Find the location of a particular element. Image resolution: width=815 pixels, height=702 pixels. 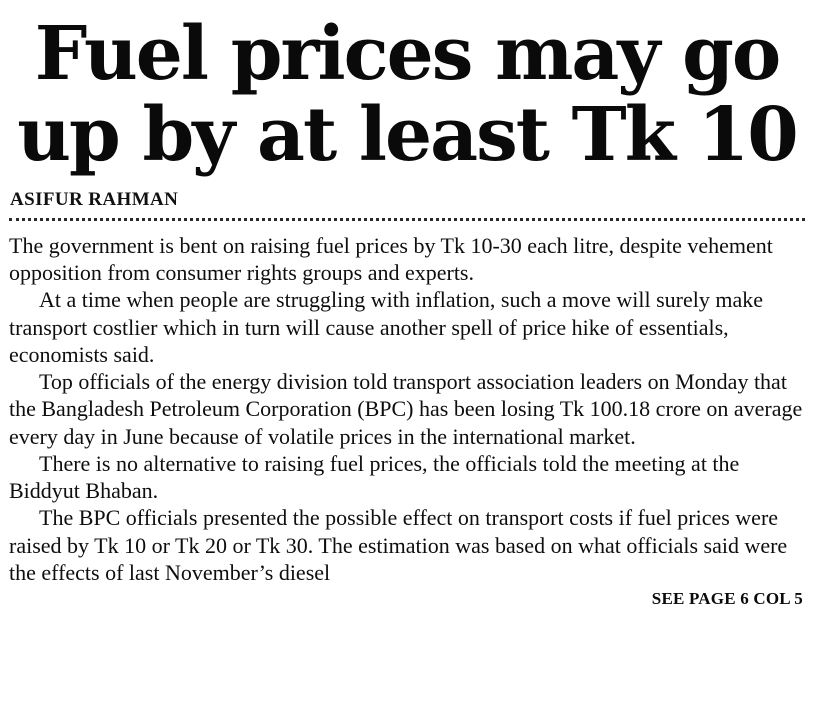

dotted-separator is located at coordinates (407, 219).